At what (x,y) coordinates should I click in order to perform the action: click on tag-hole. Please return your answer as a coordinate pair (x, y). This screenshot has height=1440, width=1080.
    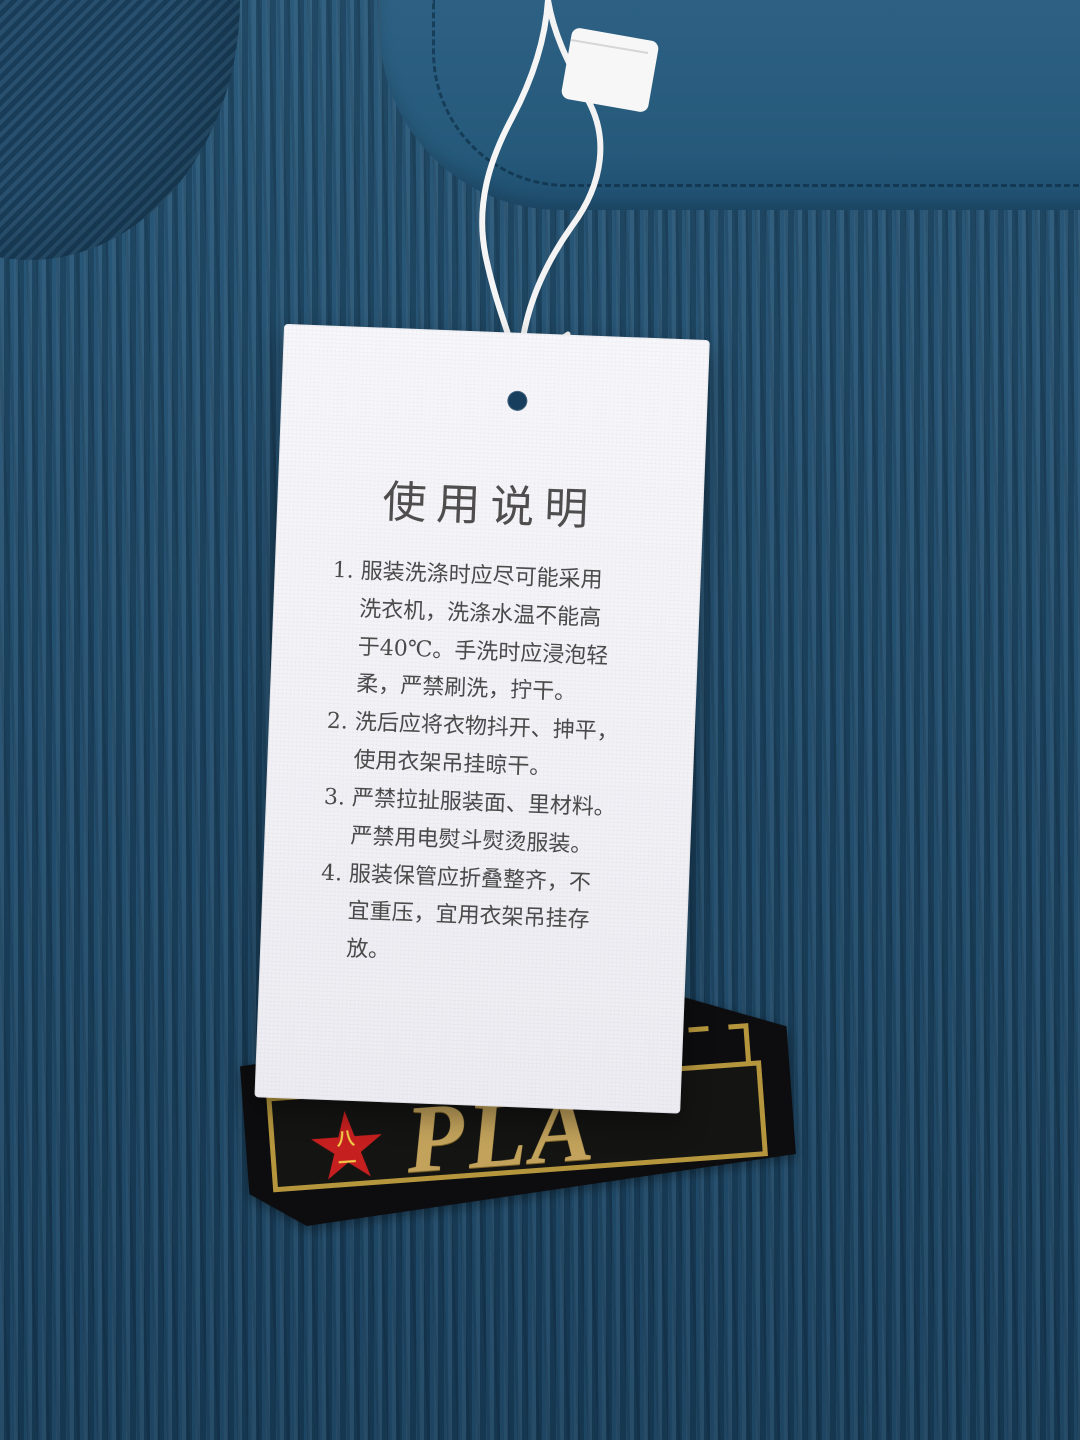
    Looking at the image, I should click on (517, 401).